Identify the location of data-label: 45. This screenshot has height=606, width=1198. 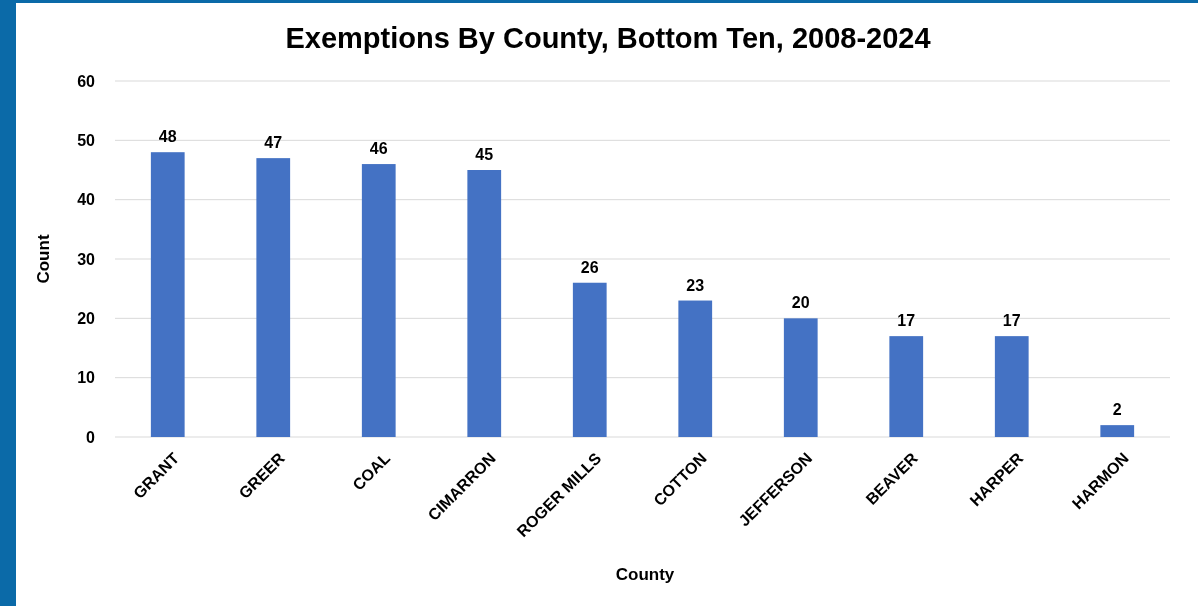
(484, 154).